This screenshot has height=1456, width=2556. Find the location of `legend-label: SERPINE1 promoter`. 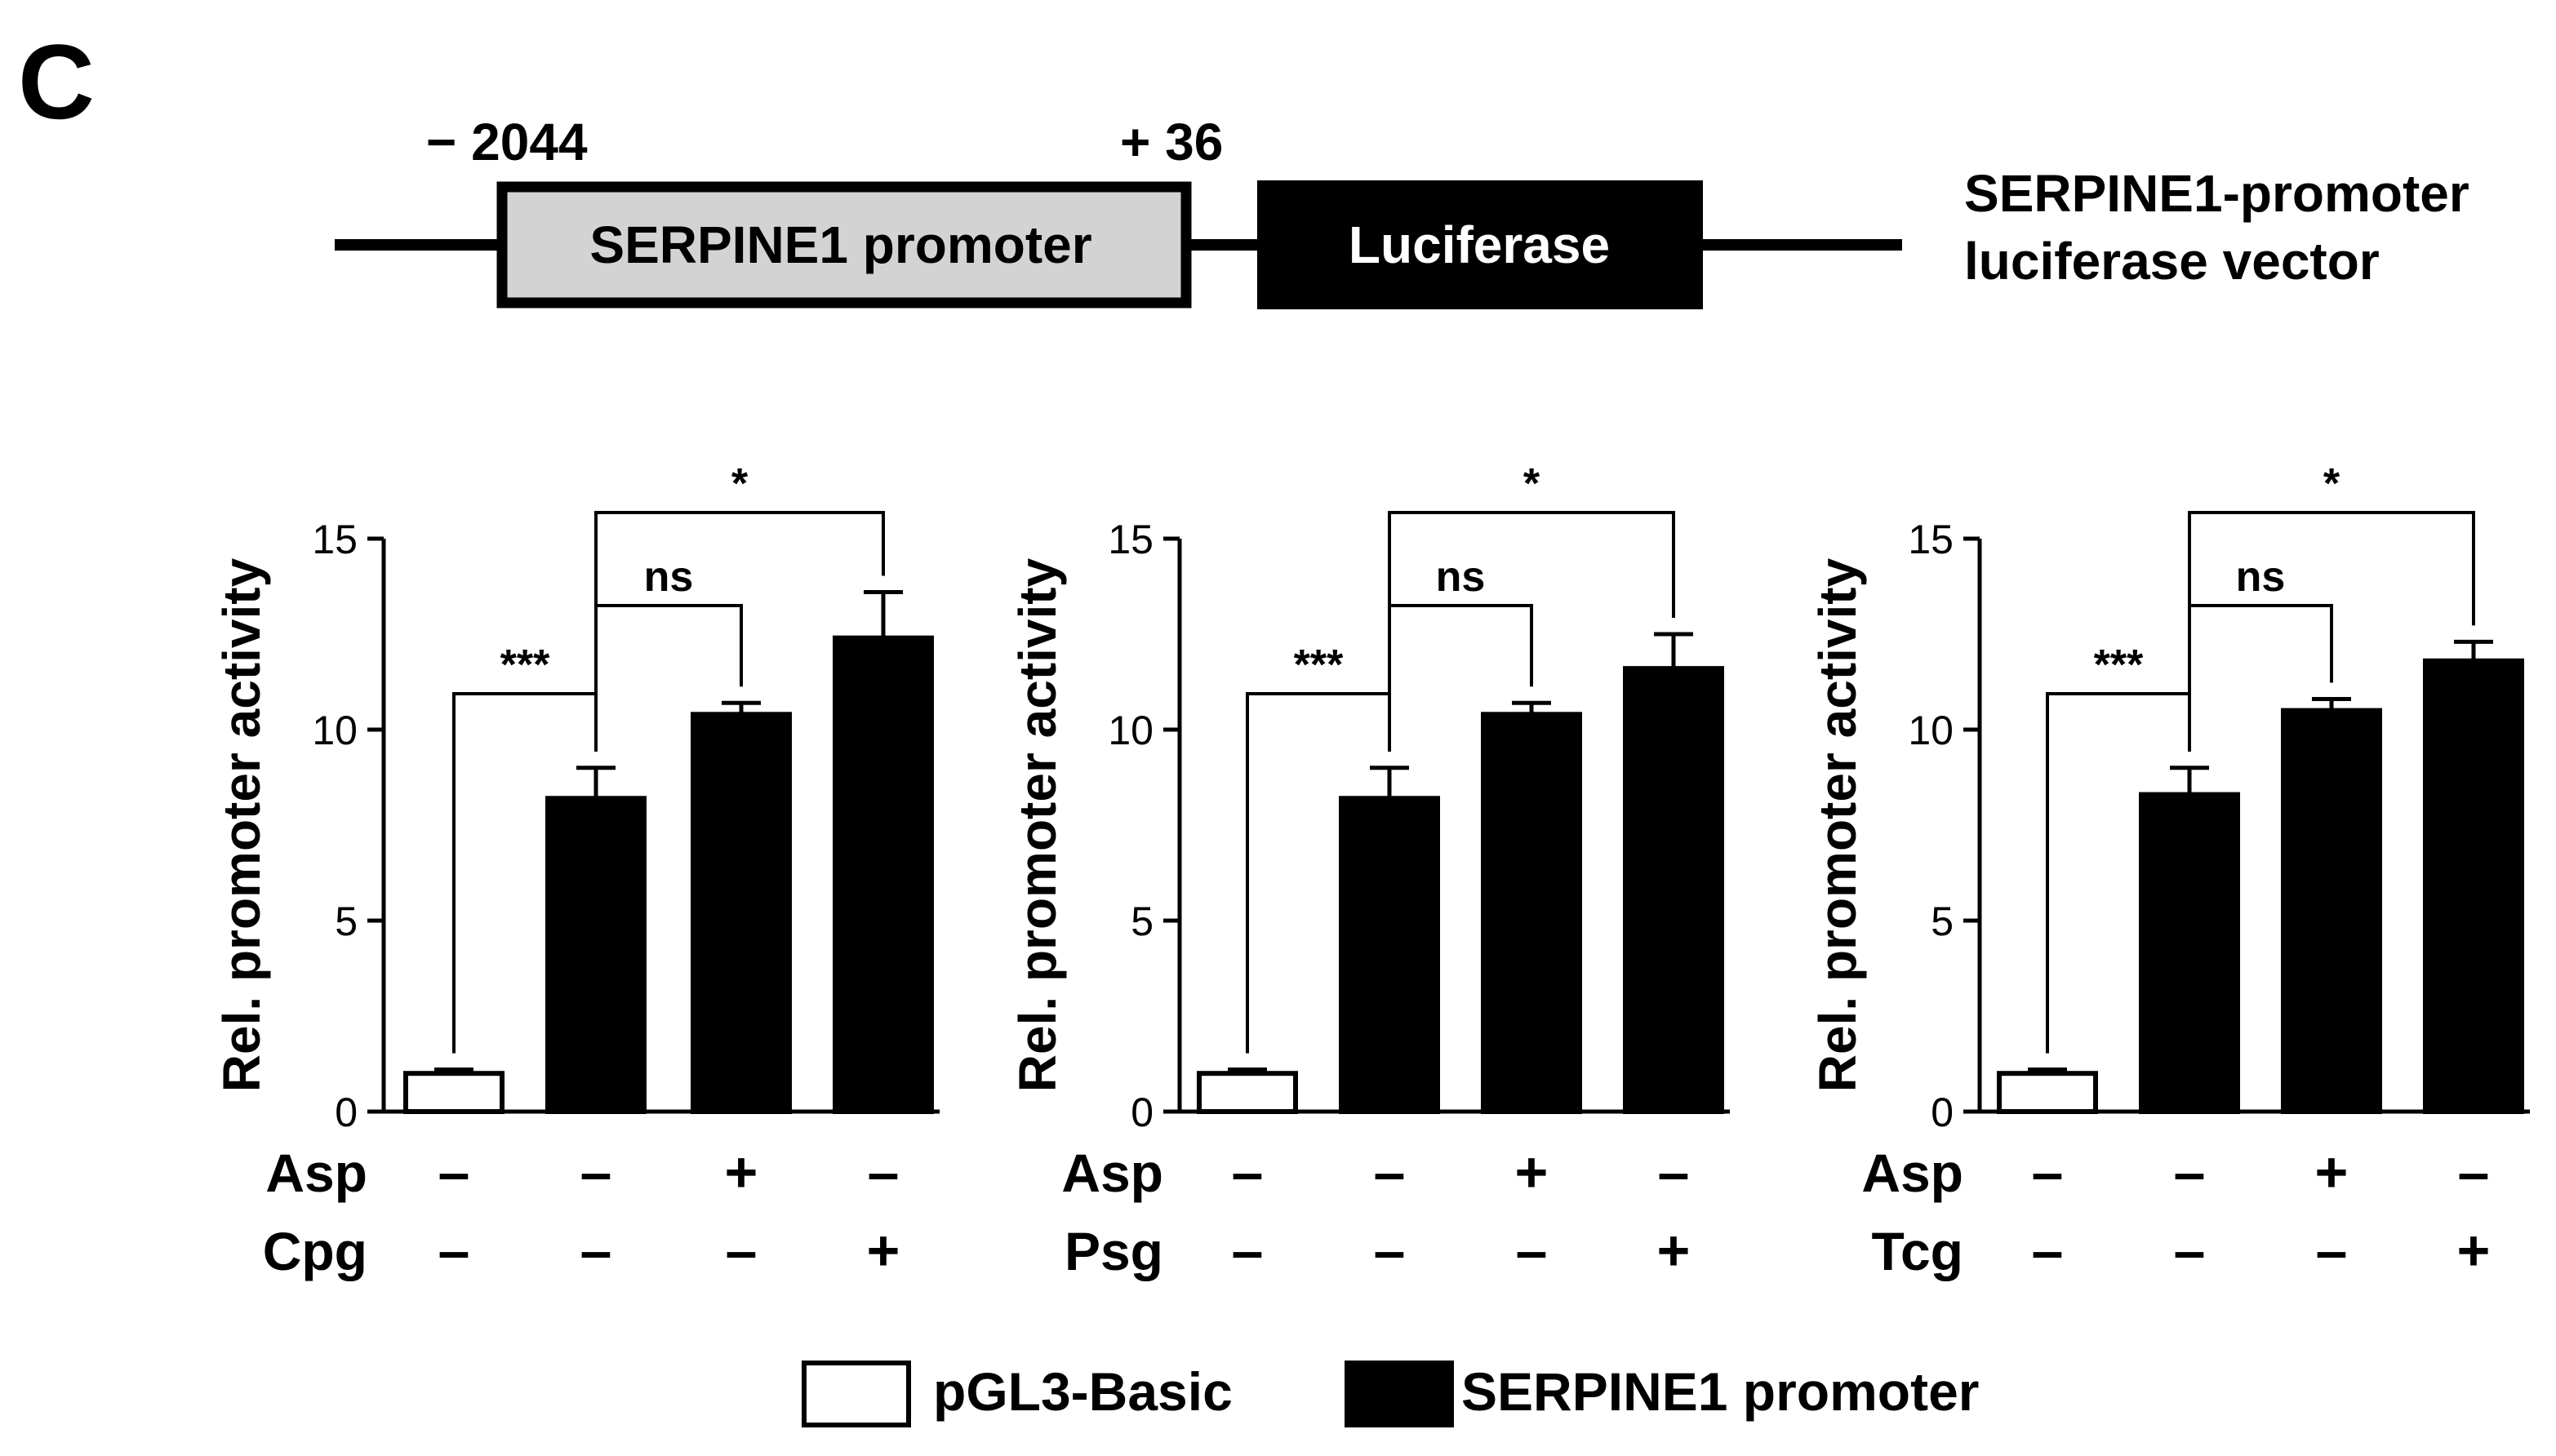

legend-label: SERPINE1 promoter is located at coordinates (1720, 1392).